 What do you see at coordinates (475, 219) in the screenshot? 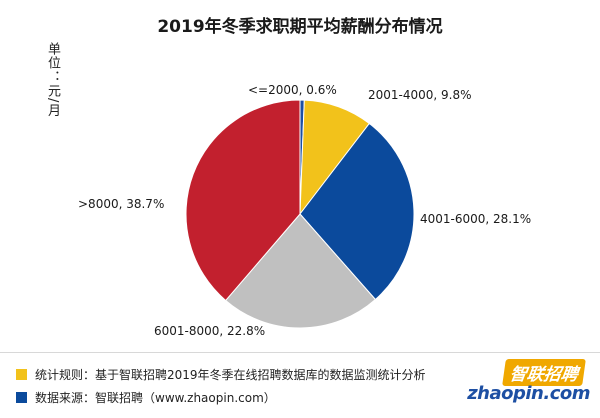
I see `slice-label-3: 4001-6000, 28.1%` at bounding box center [475, 219].